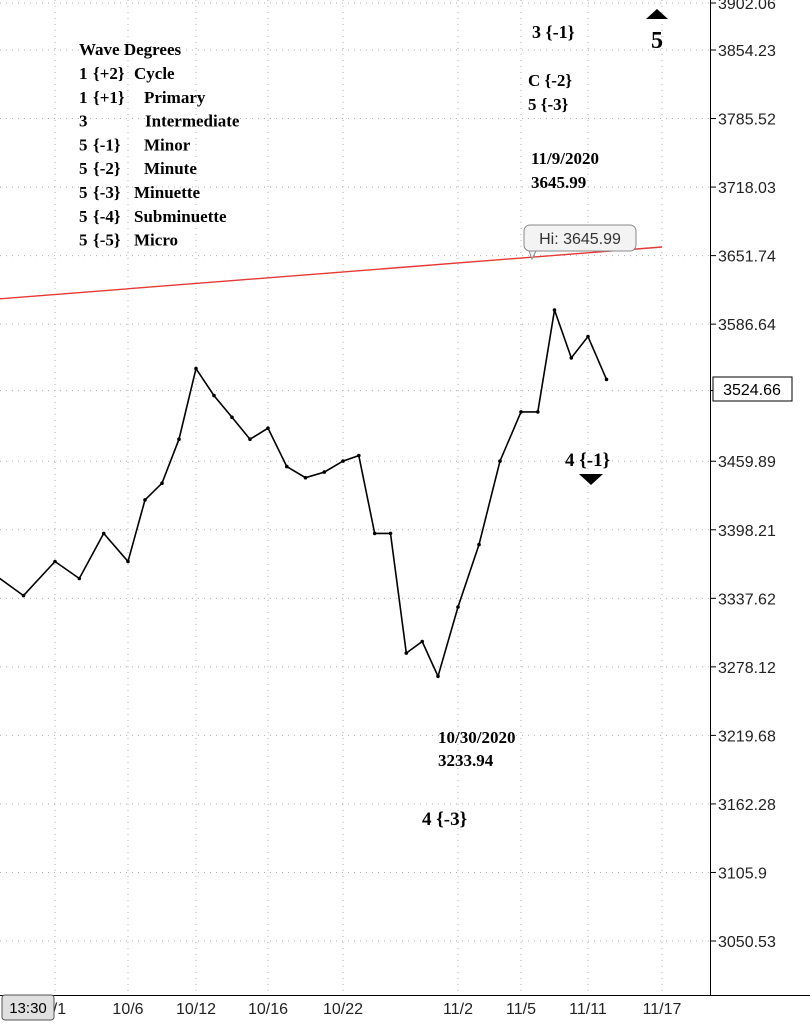 This screenshot has width=810, height=1029. Describe the element at coordinates (167, 144) in the screenshot. I see `legend-name: Minor` at that location.